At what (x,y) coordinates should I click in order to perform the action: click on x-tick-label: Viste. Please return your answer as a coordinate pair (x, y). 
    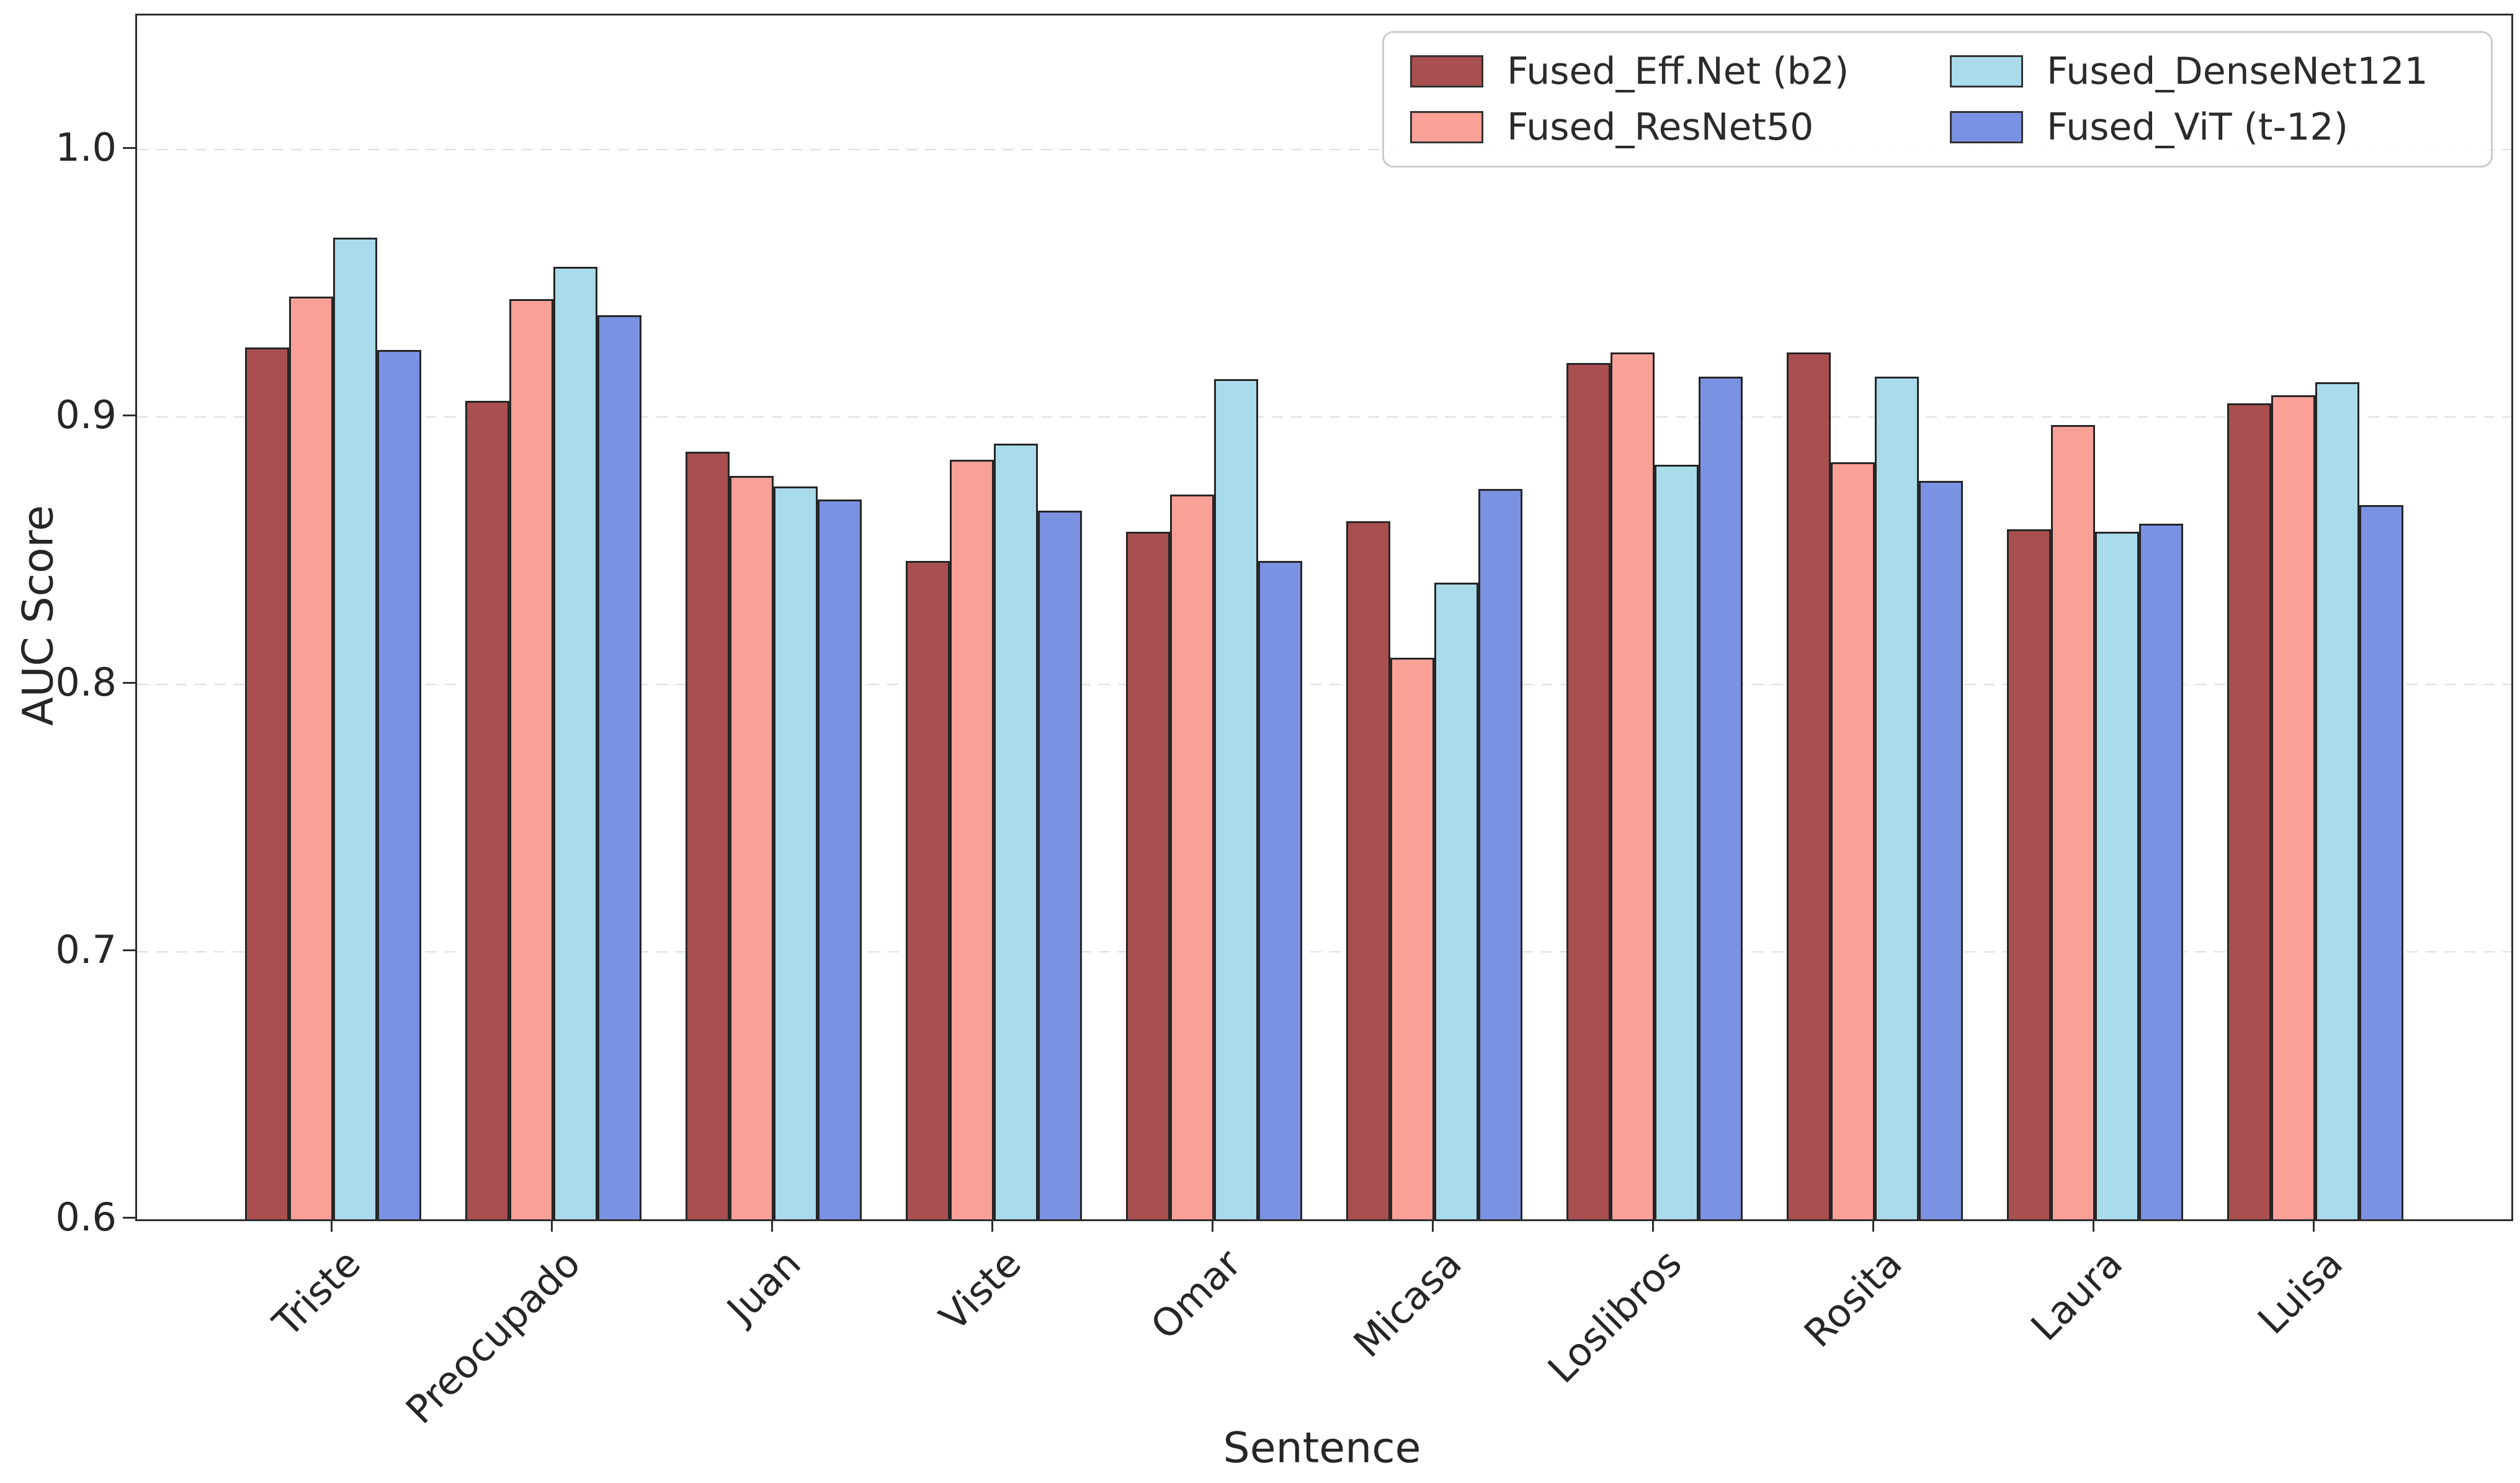
    Looking at the image, I should click on (980, 1290).